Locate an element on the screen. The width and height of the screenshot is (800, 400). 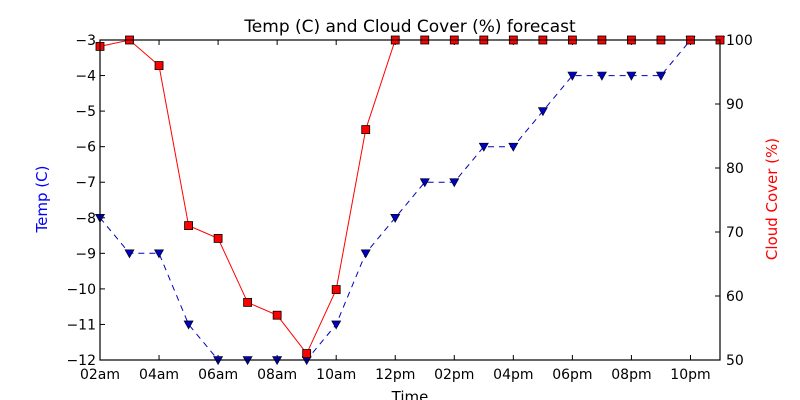
y-tick-label-left: −10 is located at coordinates (81, 290).